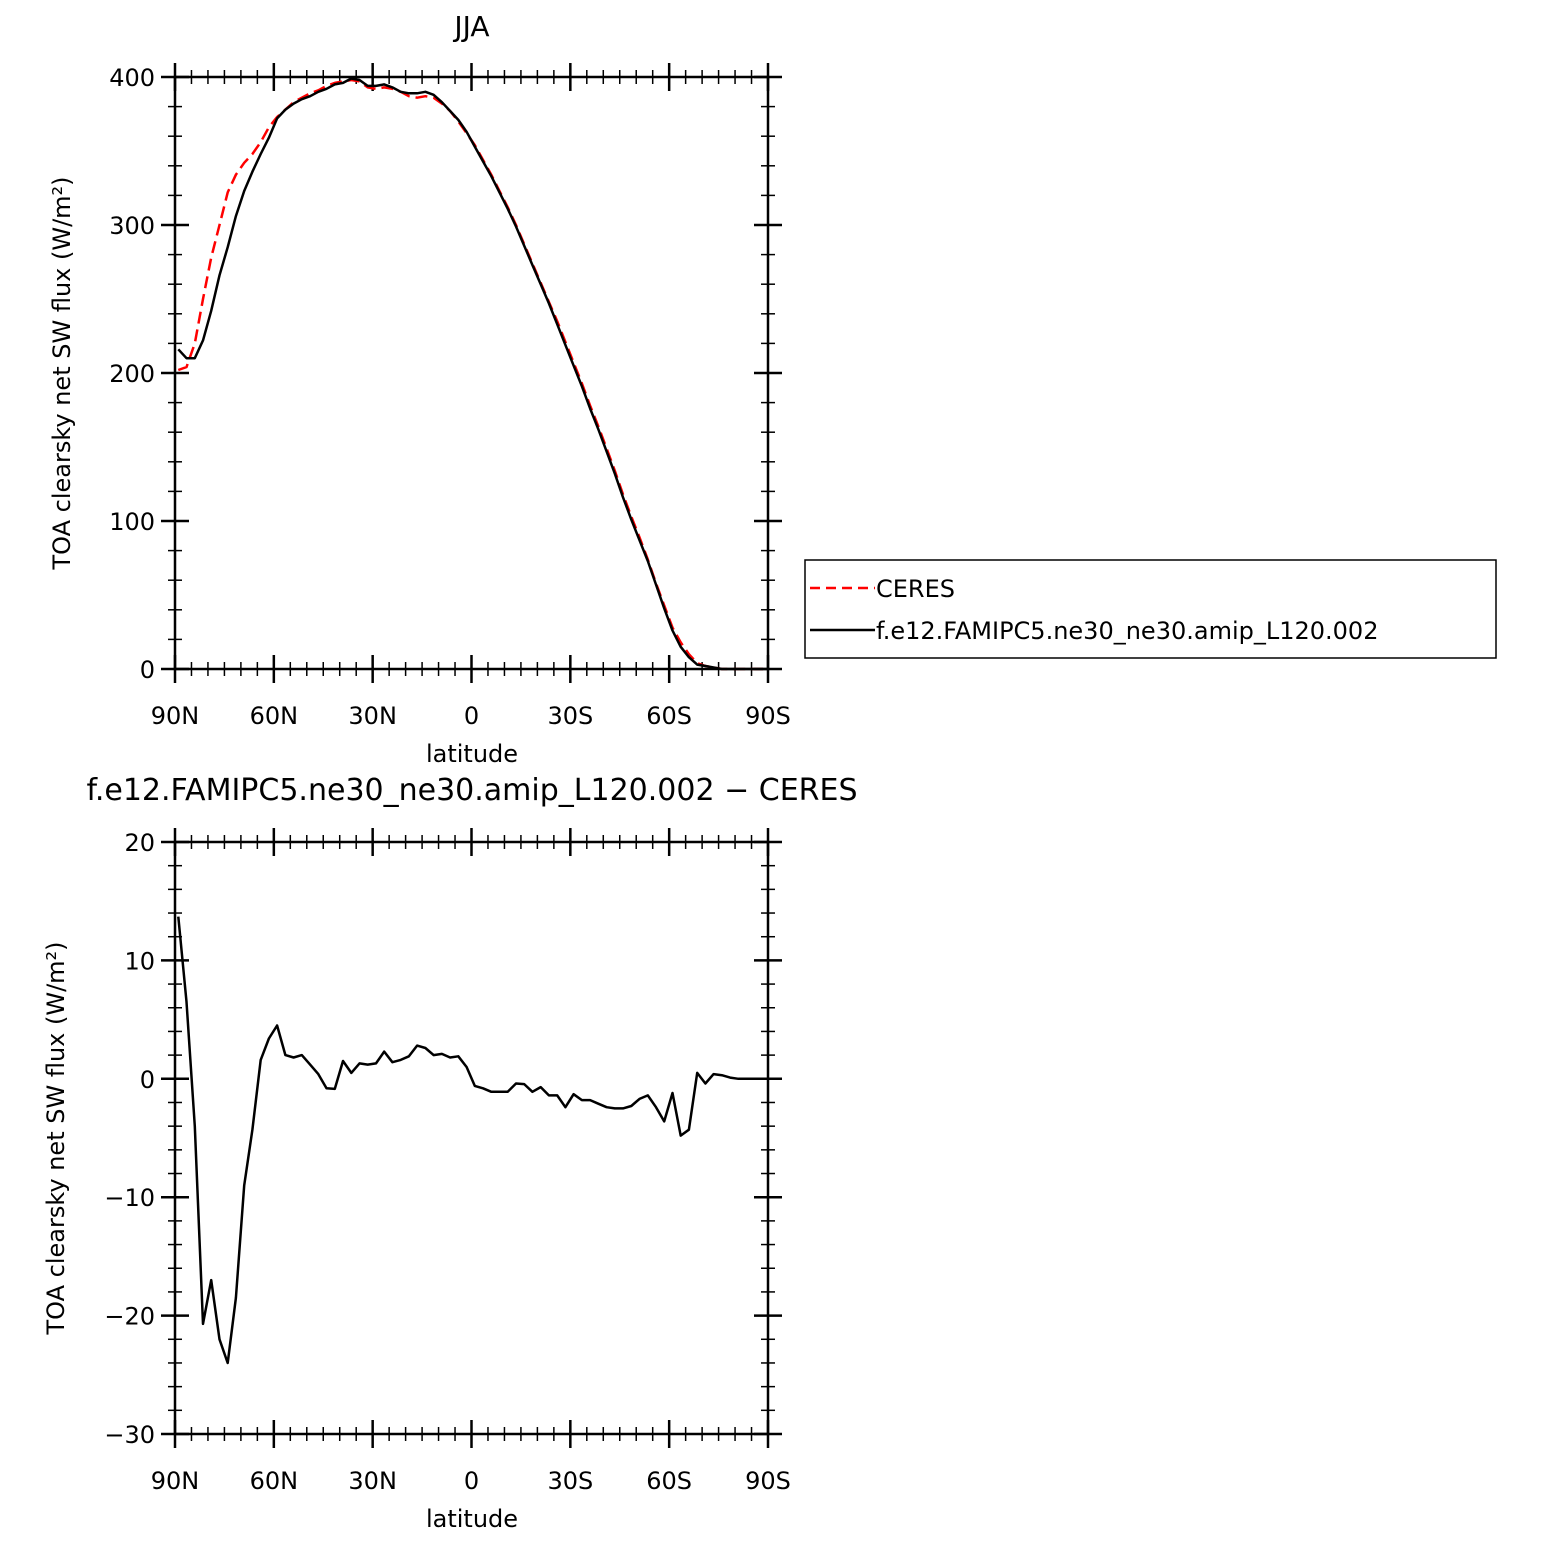  I want to click on bottom-y-tick-label: −20, so click(129, 1317).